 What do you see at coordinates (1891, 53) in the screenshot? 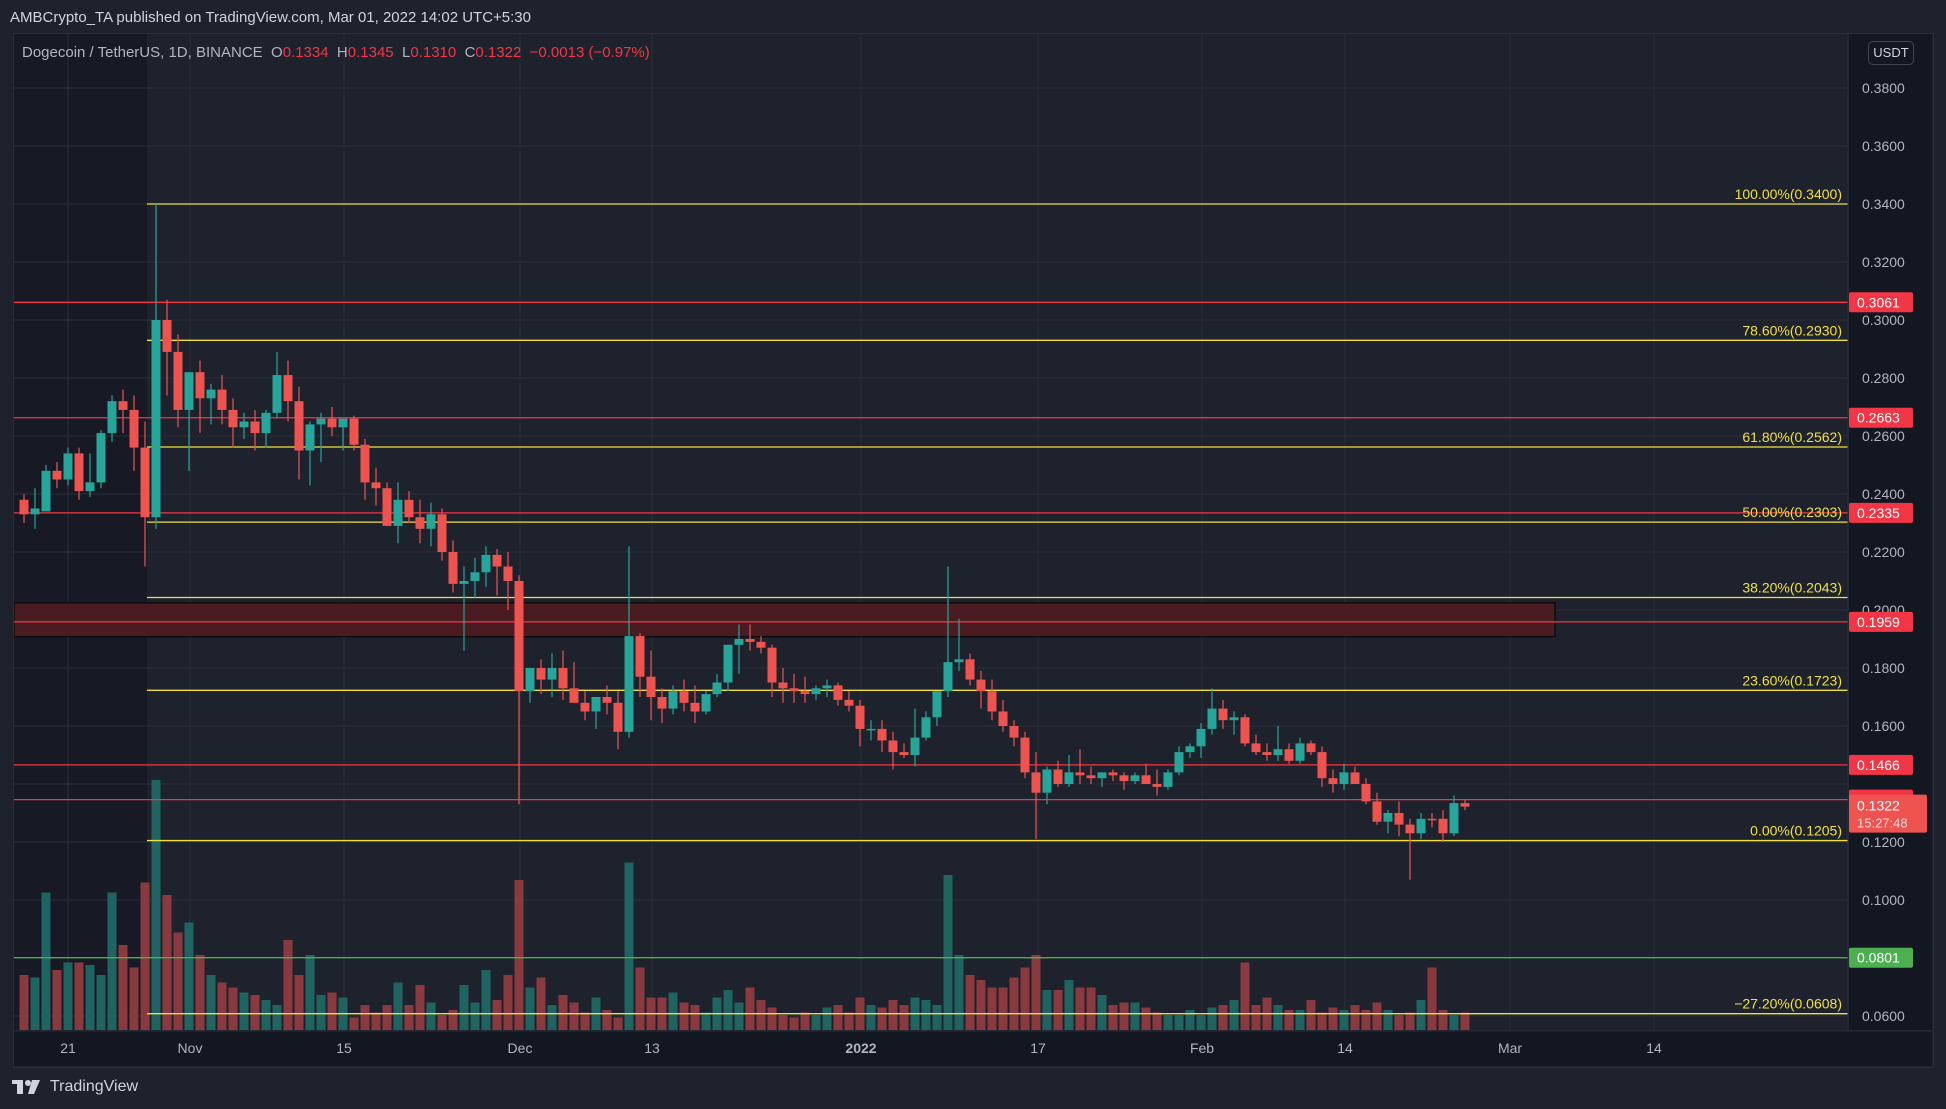
I see `currency-button: USDT` at bounding box center [1891, 53].